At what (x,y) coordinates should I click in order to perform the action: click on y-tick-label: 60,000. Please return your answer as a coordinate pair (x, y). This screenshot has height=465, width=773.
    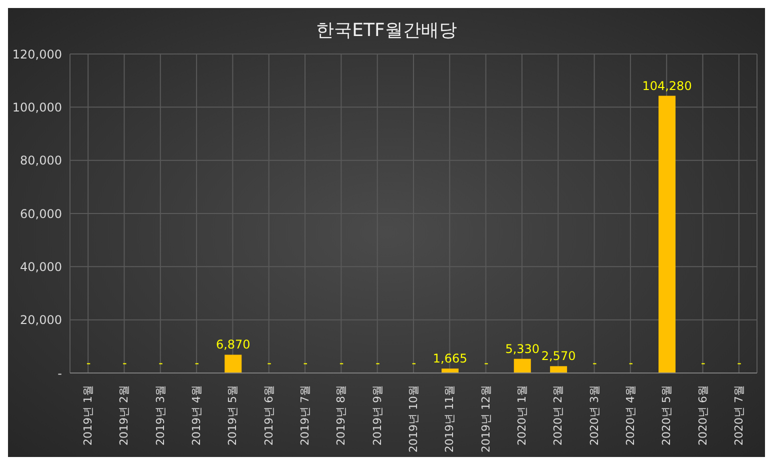
    Looking at the image, I should click on (41, 213).